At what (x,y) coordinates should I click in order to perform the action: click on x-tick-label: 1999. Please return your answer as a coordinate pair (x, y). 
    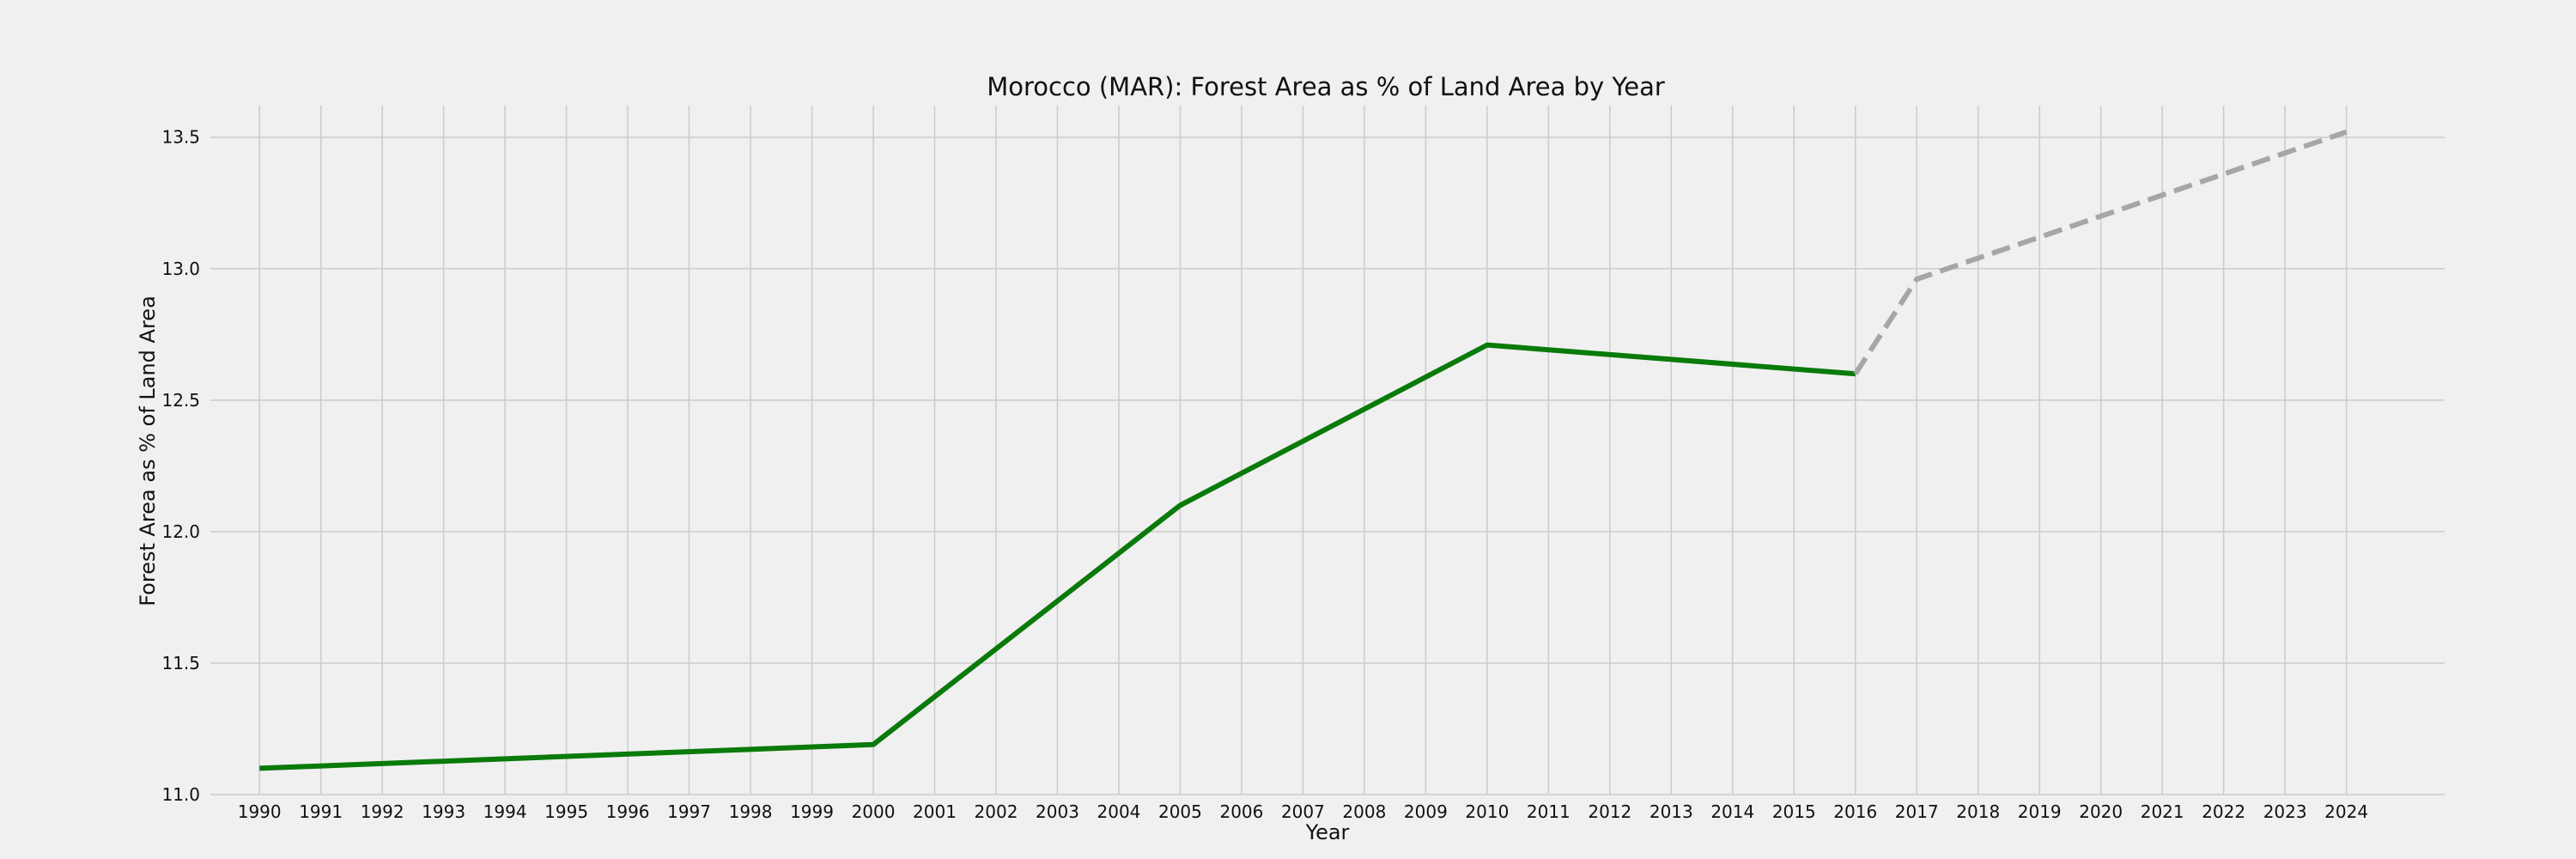
    Looking at the image, I should click on (812, 811).